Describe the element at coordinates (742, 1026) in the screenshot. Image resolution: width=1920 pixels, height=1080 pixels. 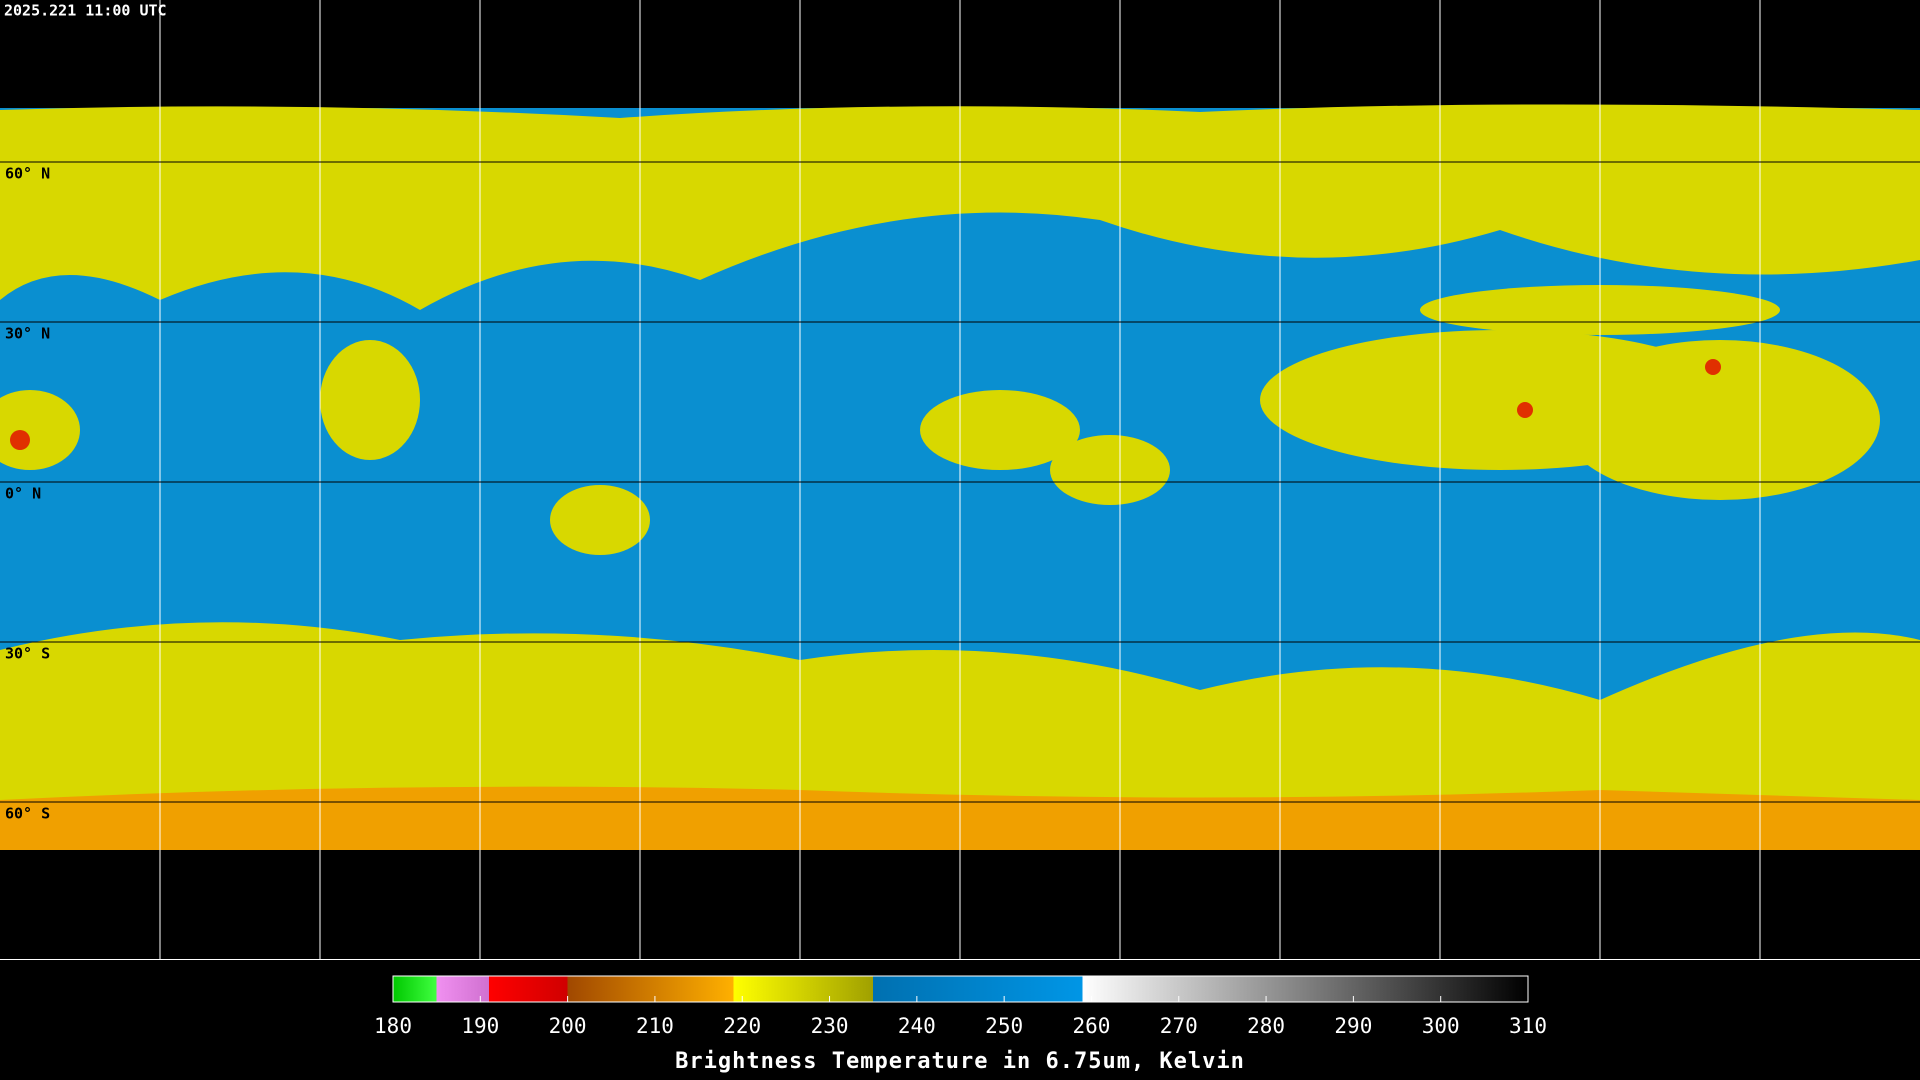
I see `colorbar-tick-label: 220` at that location.